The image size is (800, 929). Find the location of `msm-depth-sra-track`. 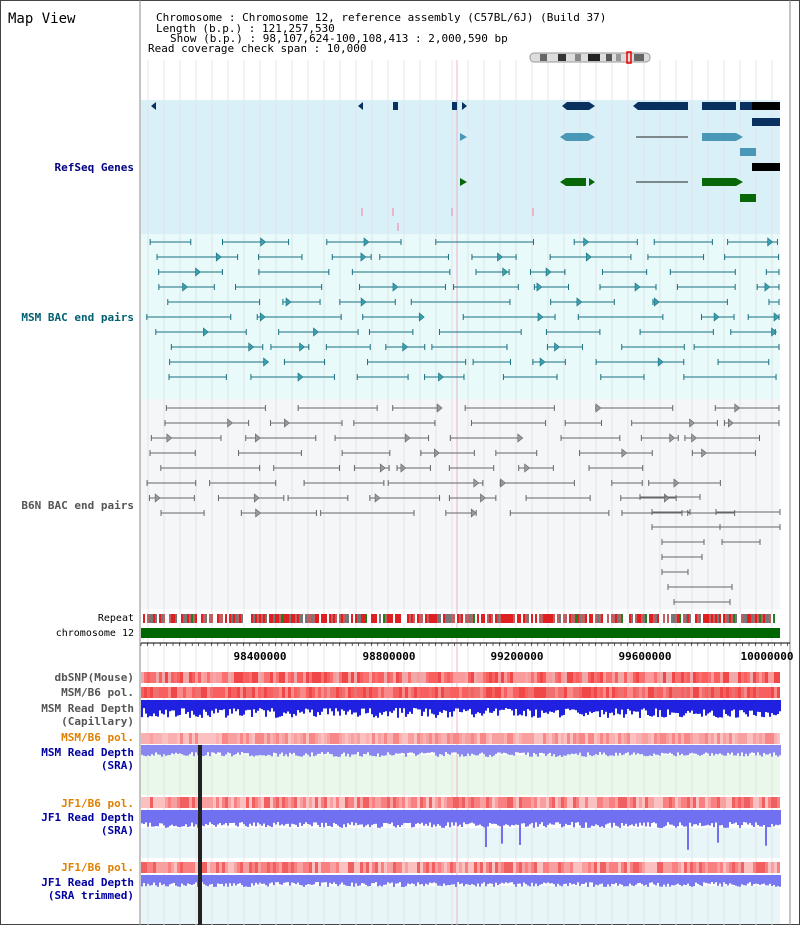

msm-depth-sra-track is located at coordinates (461, 751).